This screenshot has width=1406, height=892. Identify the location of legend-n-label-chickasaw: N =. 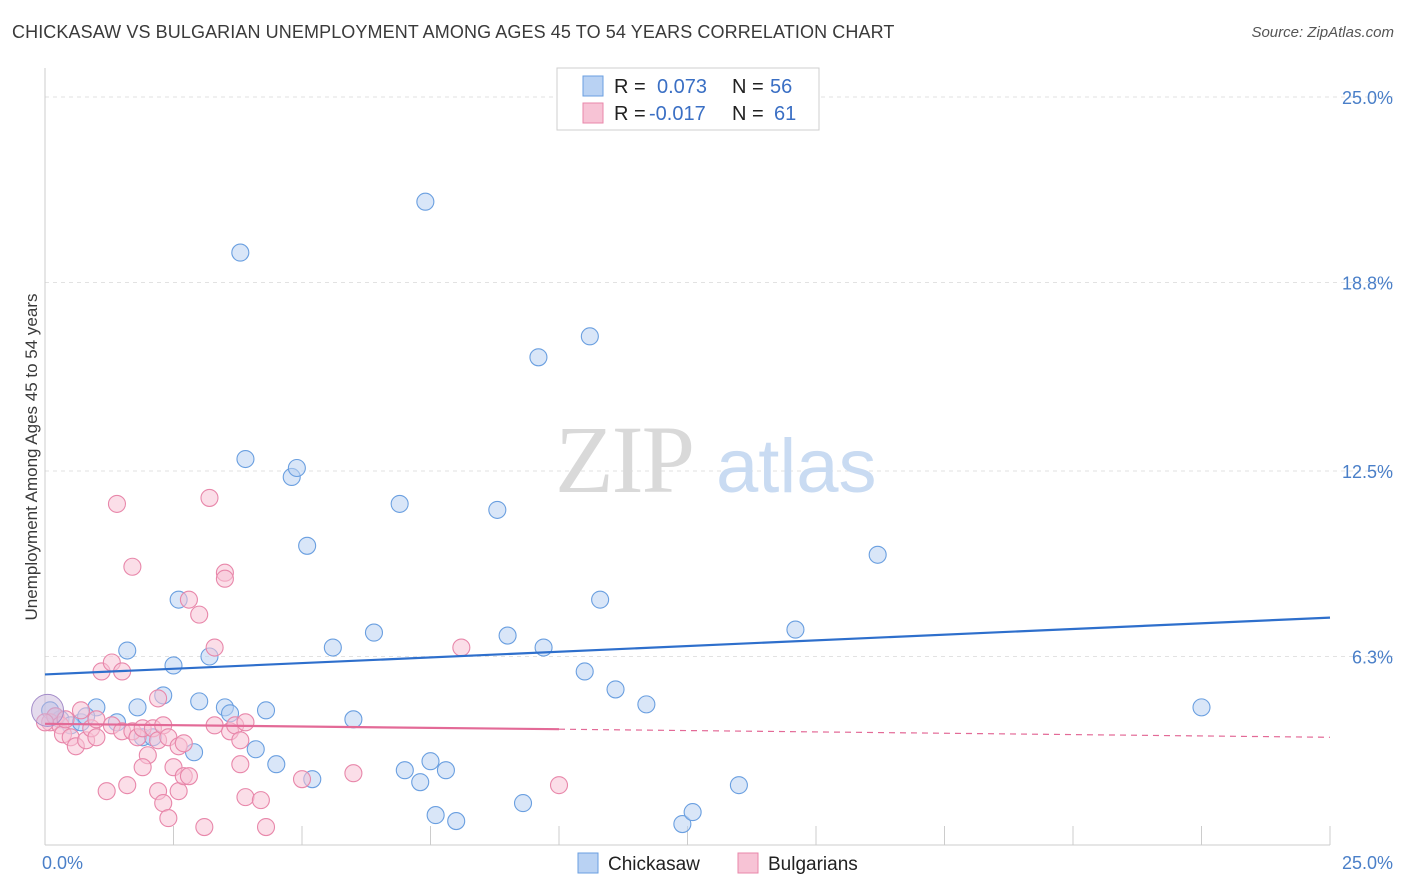
(748, 87).